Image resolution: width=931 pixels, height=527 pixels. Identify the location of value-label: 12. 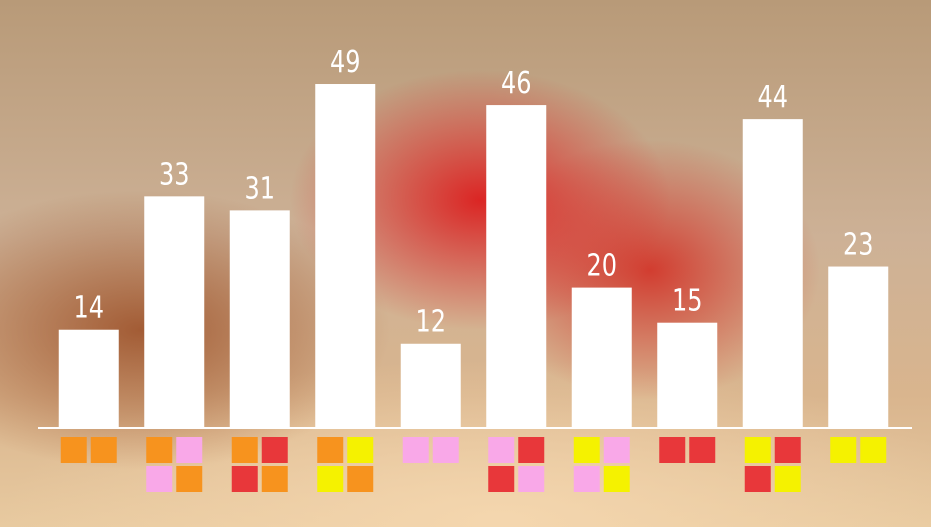
(430, 322).